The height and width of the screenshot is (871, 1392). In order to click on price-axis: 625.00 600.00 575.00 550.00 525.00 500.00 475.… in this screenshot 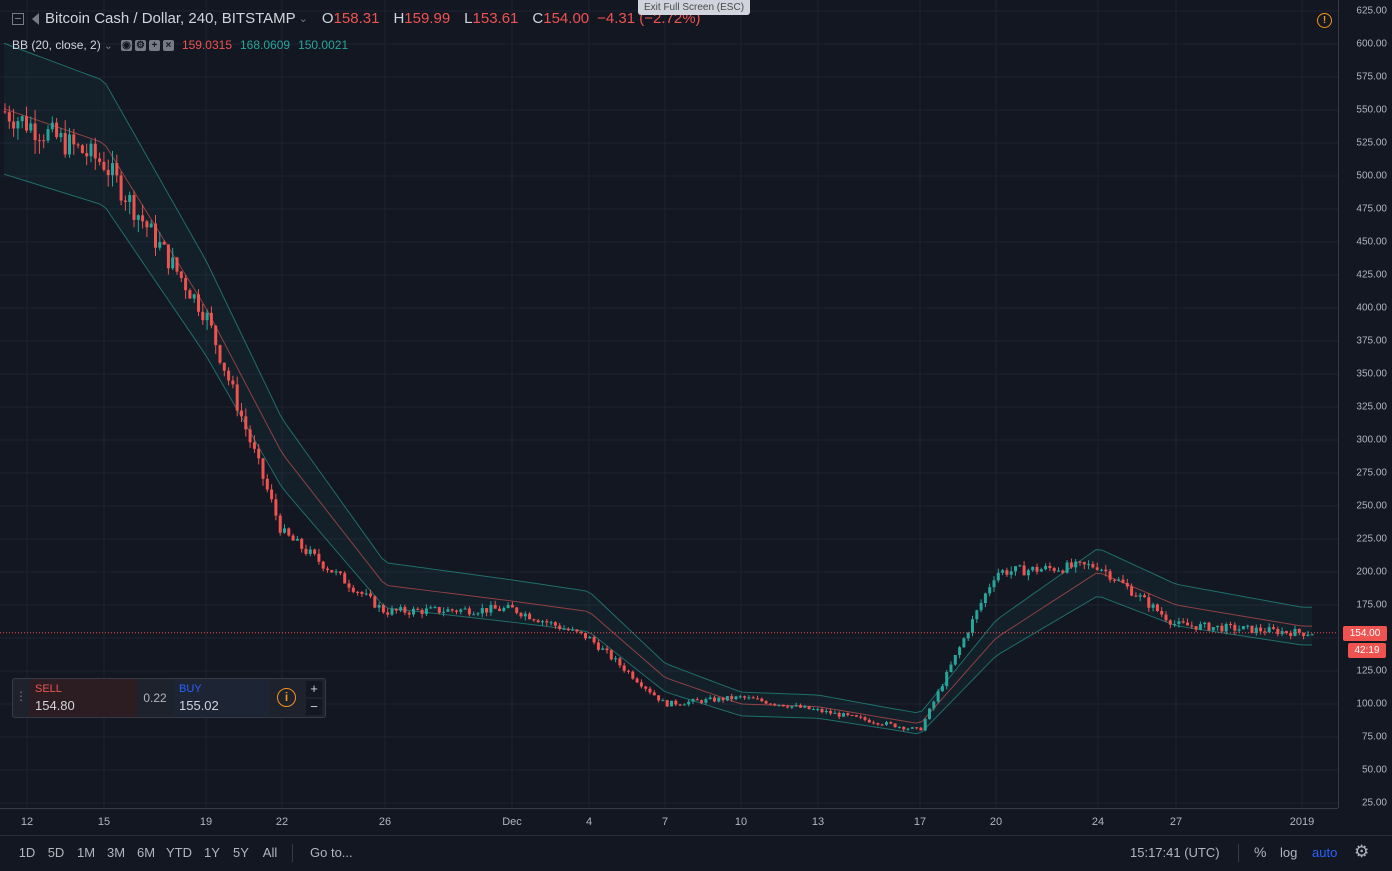, I will do `click(1365, 404)`.